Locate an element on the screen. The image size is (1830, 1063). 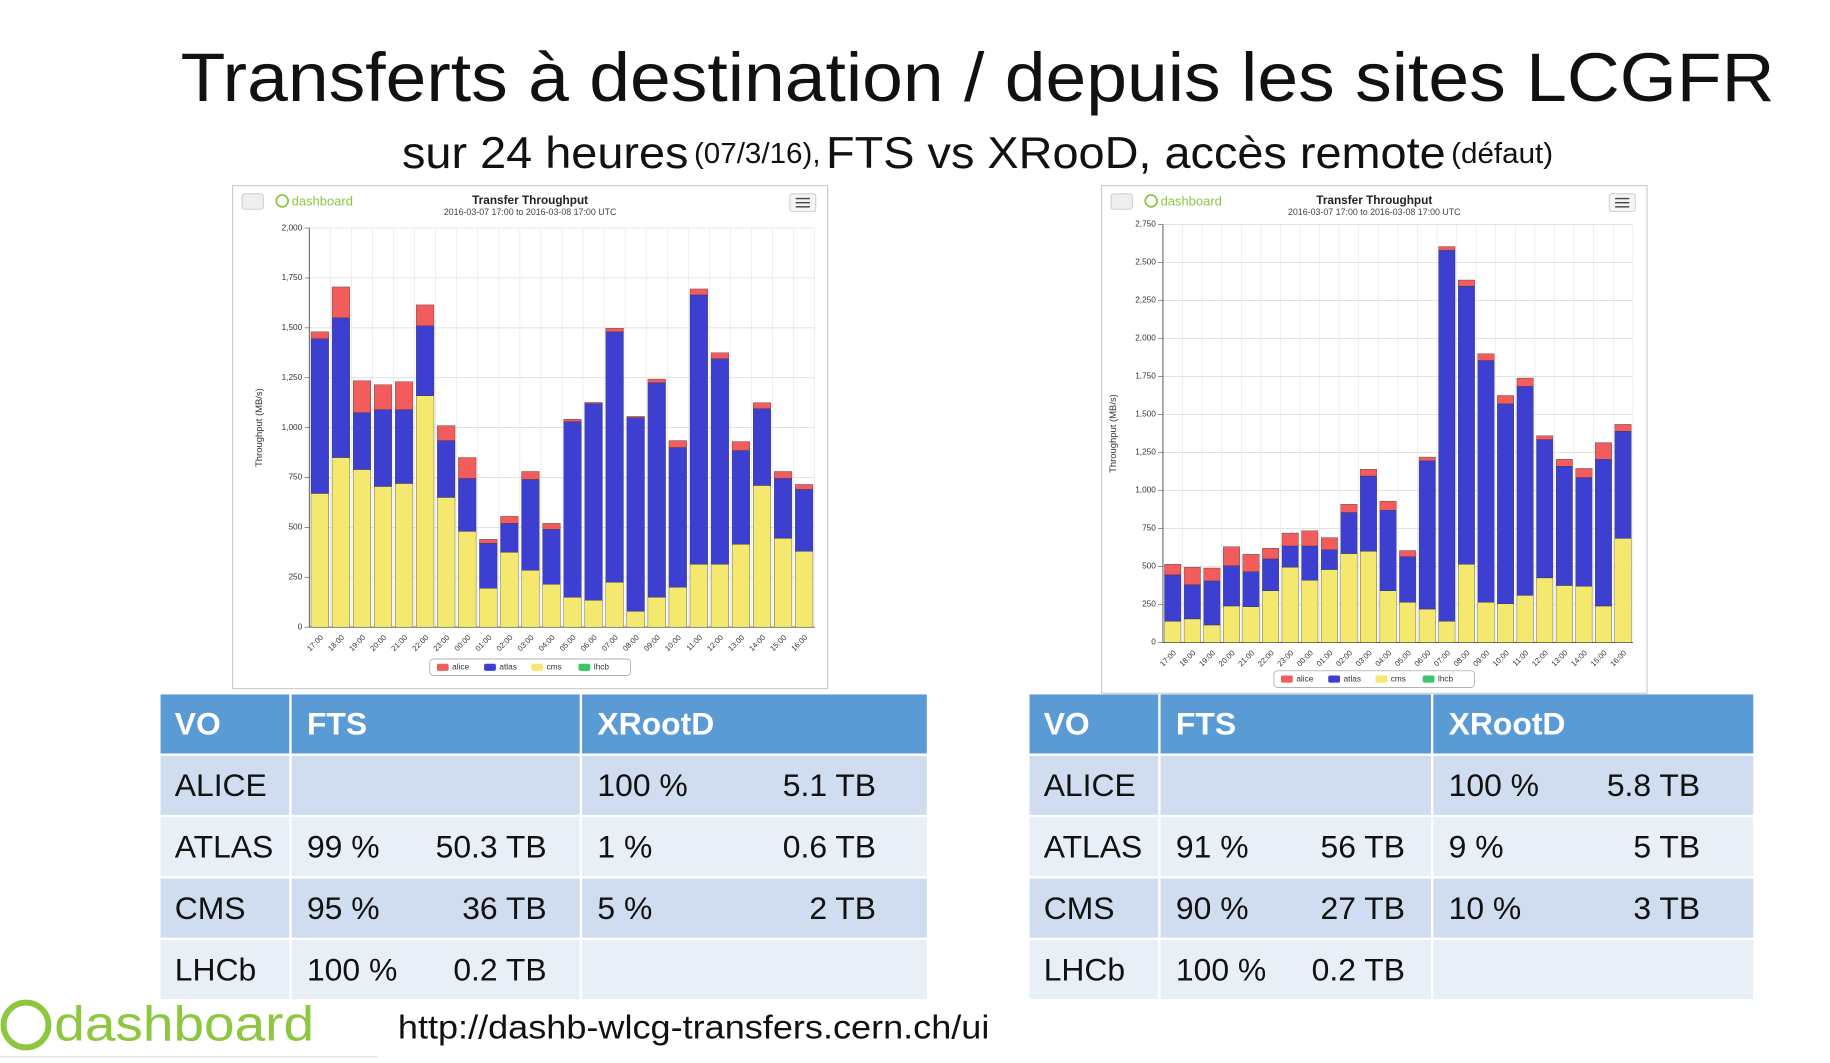
subtitle-part: sur 24 heures is located at coordinates (545, 152).